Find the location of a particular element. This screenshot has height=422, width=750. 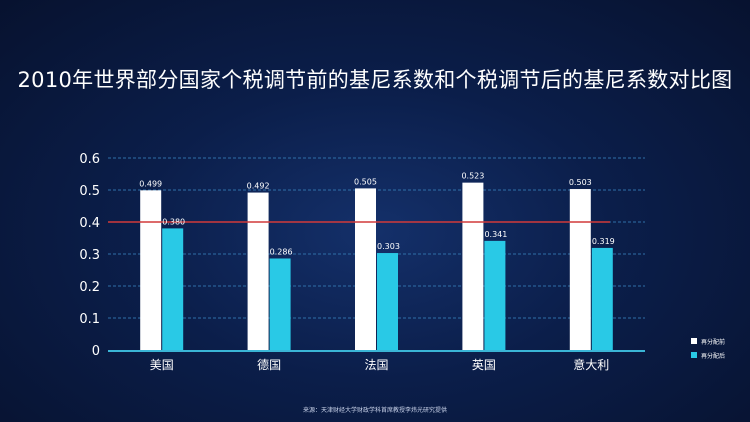

source-note: 来源：天津财经大学财政学科首席教授李炜光研究提供 is located at coordinates (374, 410).